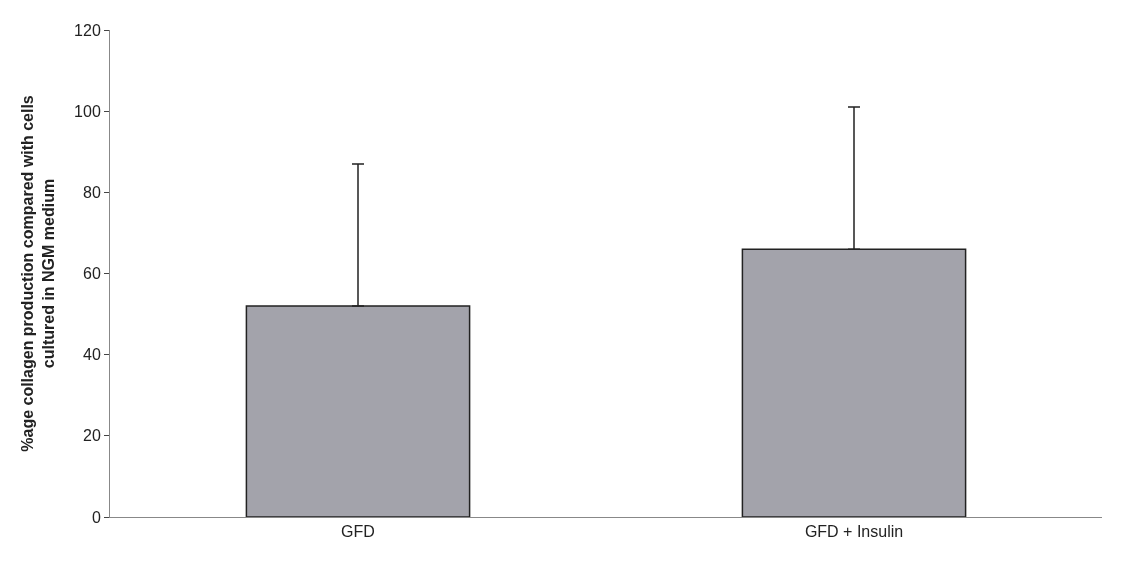  What do you see at coordinates (92, 355) in the screenshot?
I see `y-tick-label: 40` at bounding box center [92, 355].